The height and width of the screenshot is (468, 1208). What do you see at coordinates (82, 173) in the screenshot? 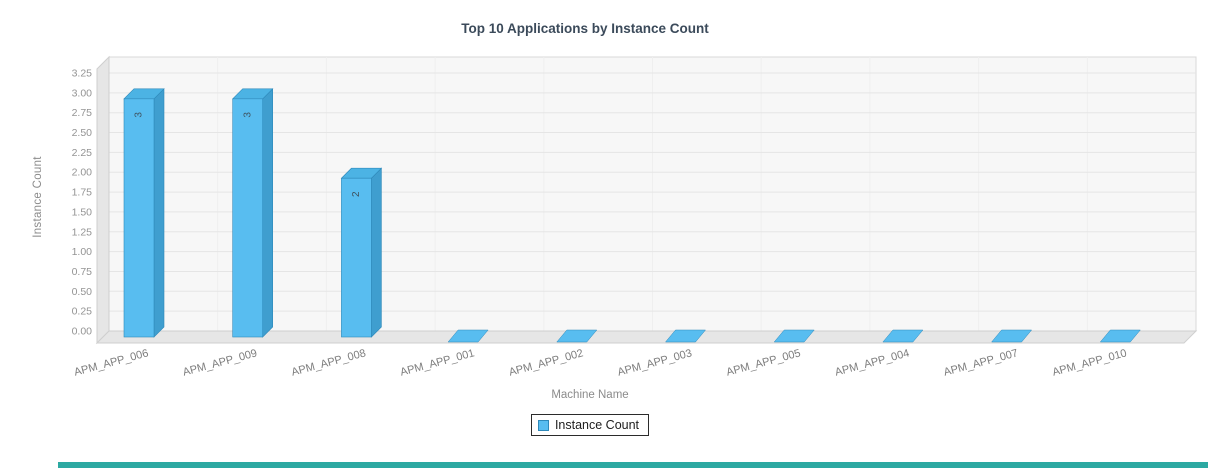
I see `y-tick-label: 2.00` at bounding box center [82, 173].